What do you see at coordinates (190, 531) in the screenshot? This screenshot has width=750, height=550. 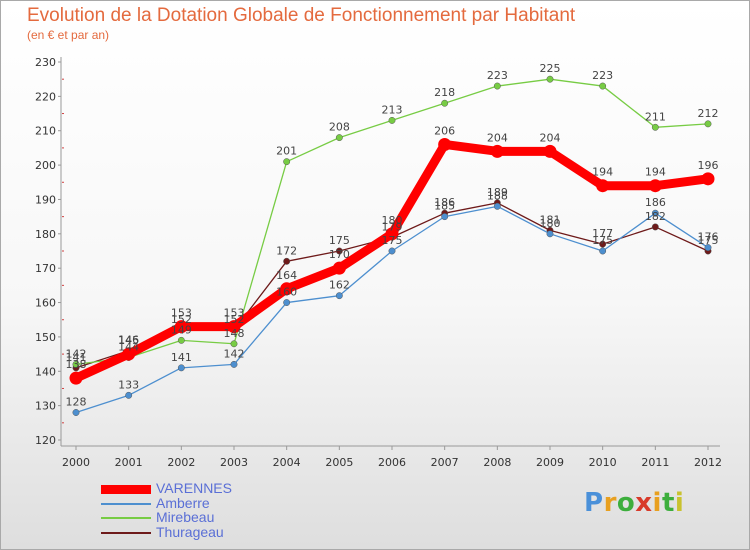 I see `legend-label: Thurageau` at bounding box center [190, 531].